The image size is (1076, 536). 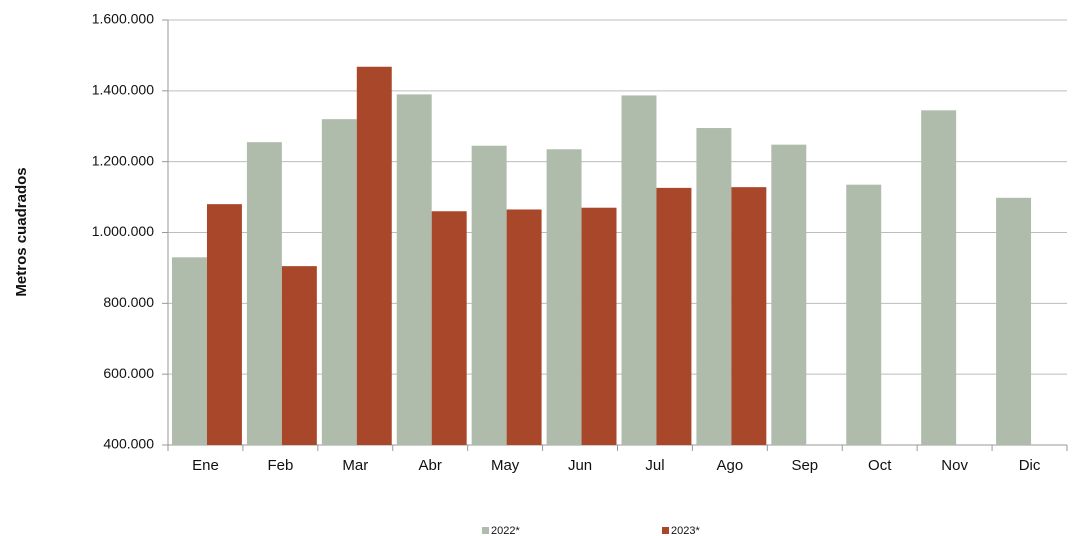 What do you see at coordinates (205, 465) in the screenshot?
I see `x-tick-label: Ene` at bounding box center [205, 465].